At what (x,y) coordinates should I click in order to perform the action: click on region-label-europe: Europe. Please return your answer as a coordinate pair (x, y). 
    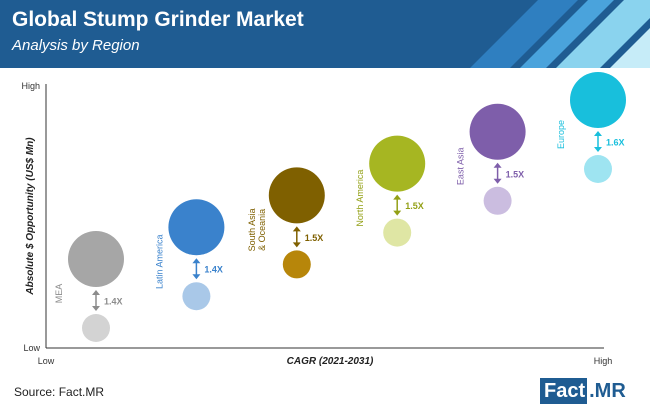
    Looking at the image, I should click on (561, 134).